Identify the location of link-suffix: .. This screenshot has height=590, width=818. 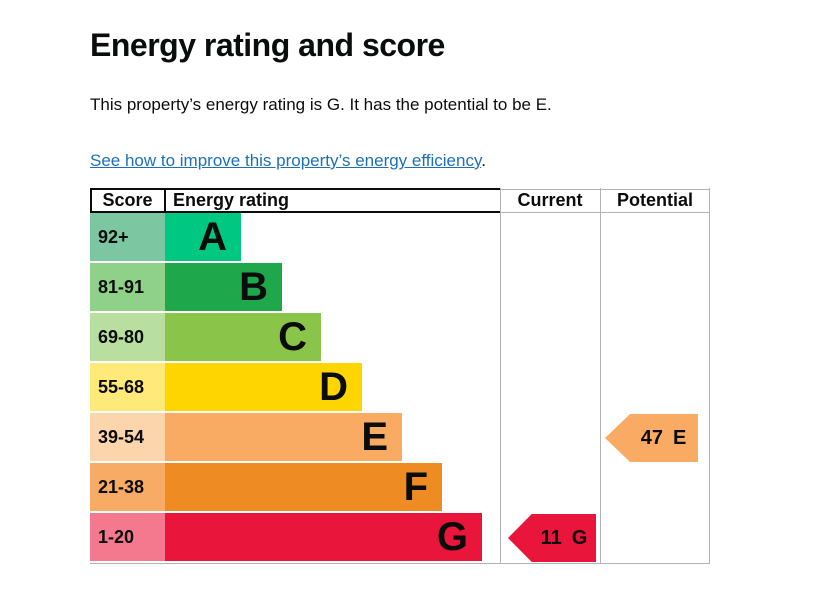
(483, 160).